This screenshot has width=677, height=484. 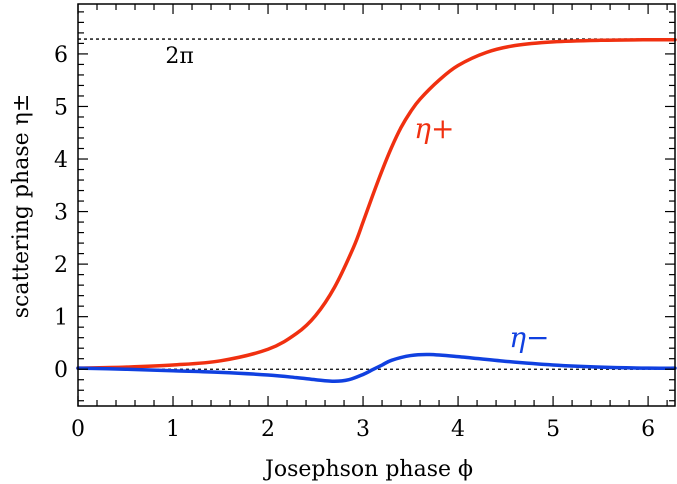 What do you see at coordinates (61, 160) in the screenshot?
I see `y-tick-label: 4` at bounding box center [61, 160].